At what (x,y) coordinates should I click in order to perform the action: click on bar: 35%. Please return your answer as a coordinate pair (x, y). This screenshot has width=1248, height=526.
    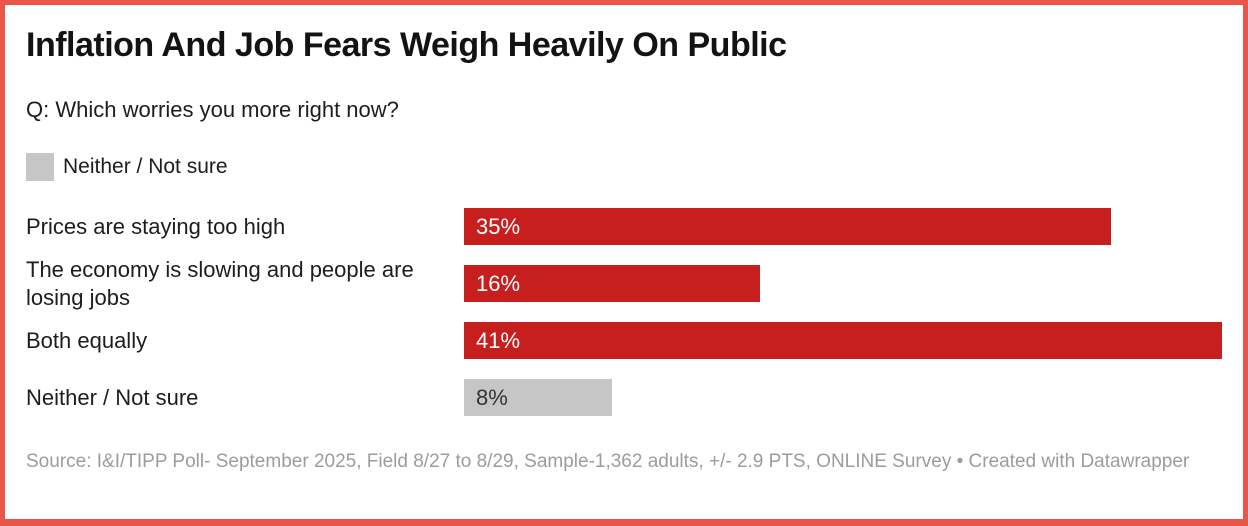
    Looking at the image, I should click on (788, 226).